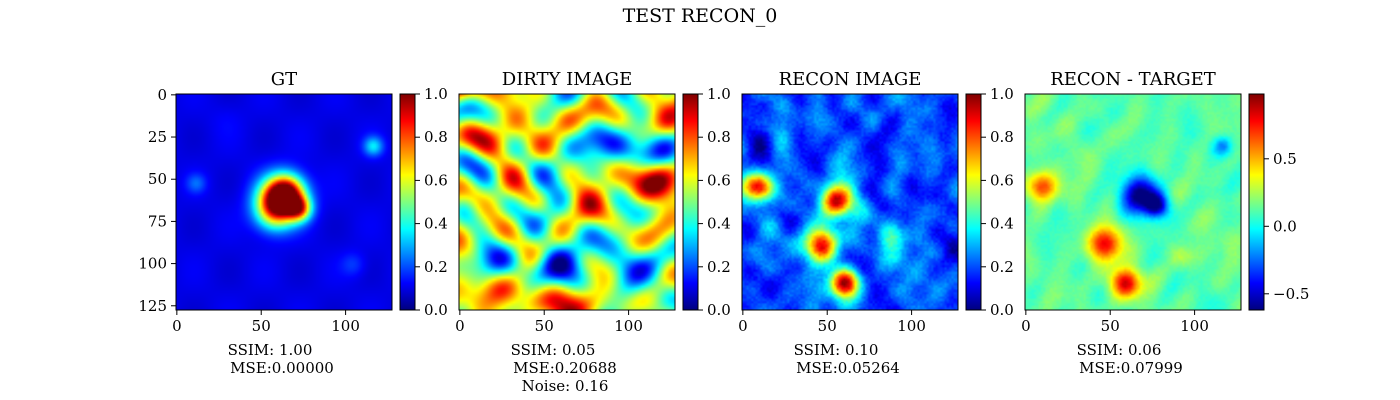  What do you see at coordinates (152, 306) in the screenshot?
I see `y-tick-label: 125` at bounding box center [152, 306].